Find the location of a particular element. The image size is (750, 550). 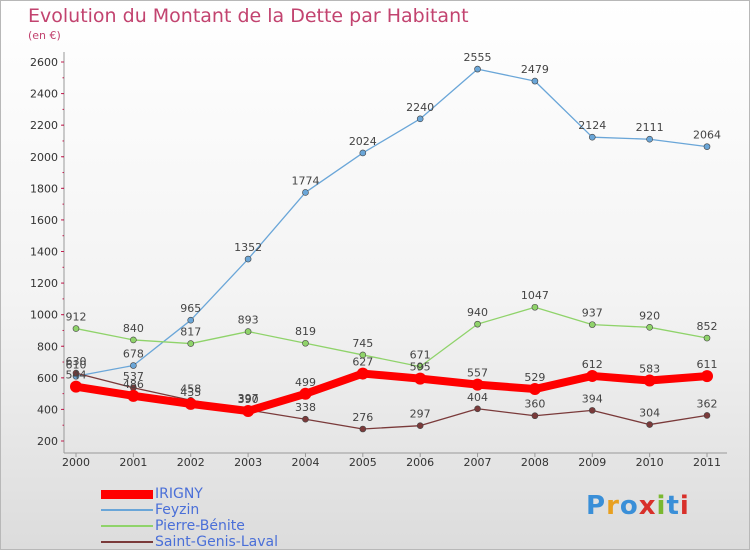

data-label: 458 is located at coordinates (190, 388).